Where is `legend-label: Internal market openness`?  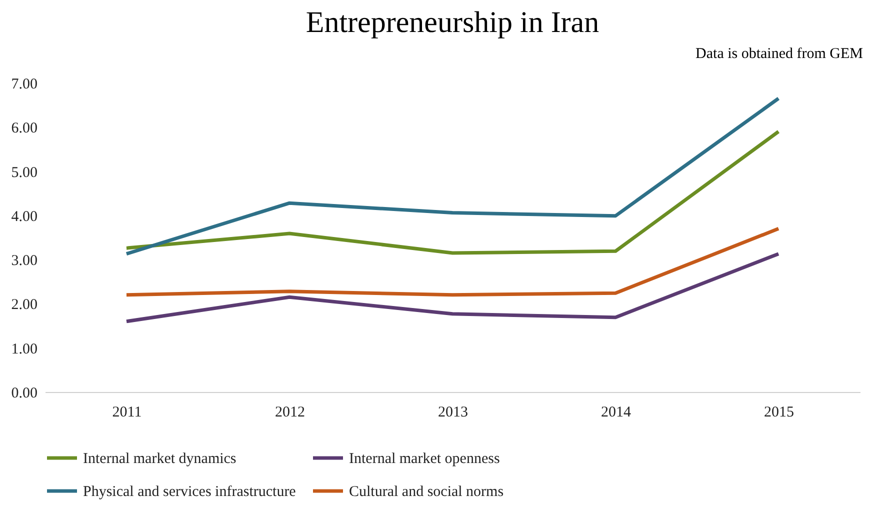
legend-label: Internal market openness is located at coordinates (424, 459).